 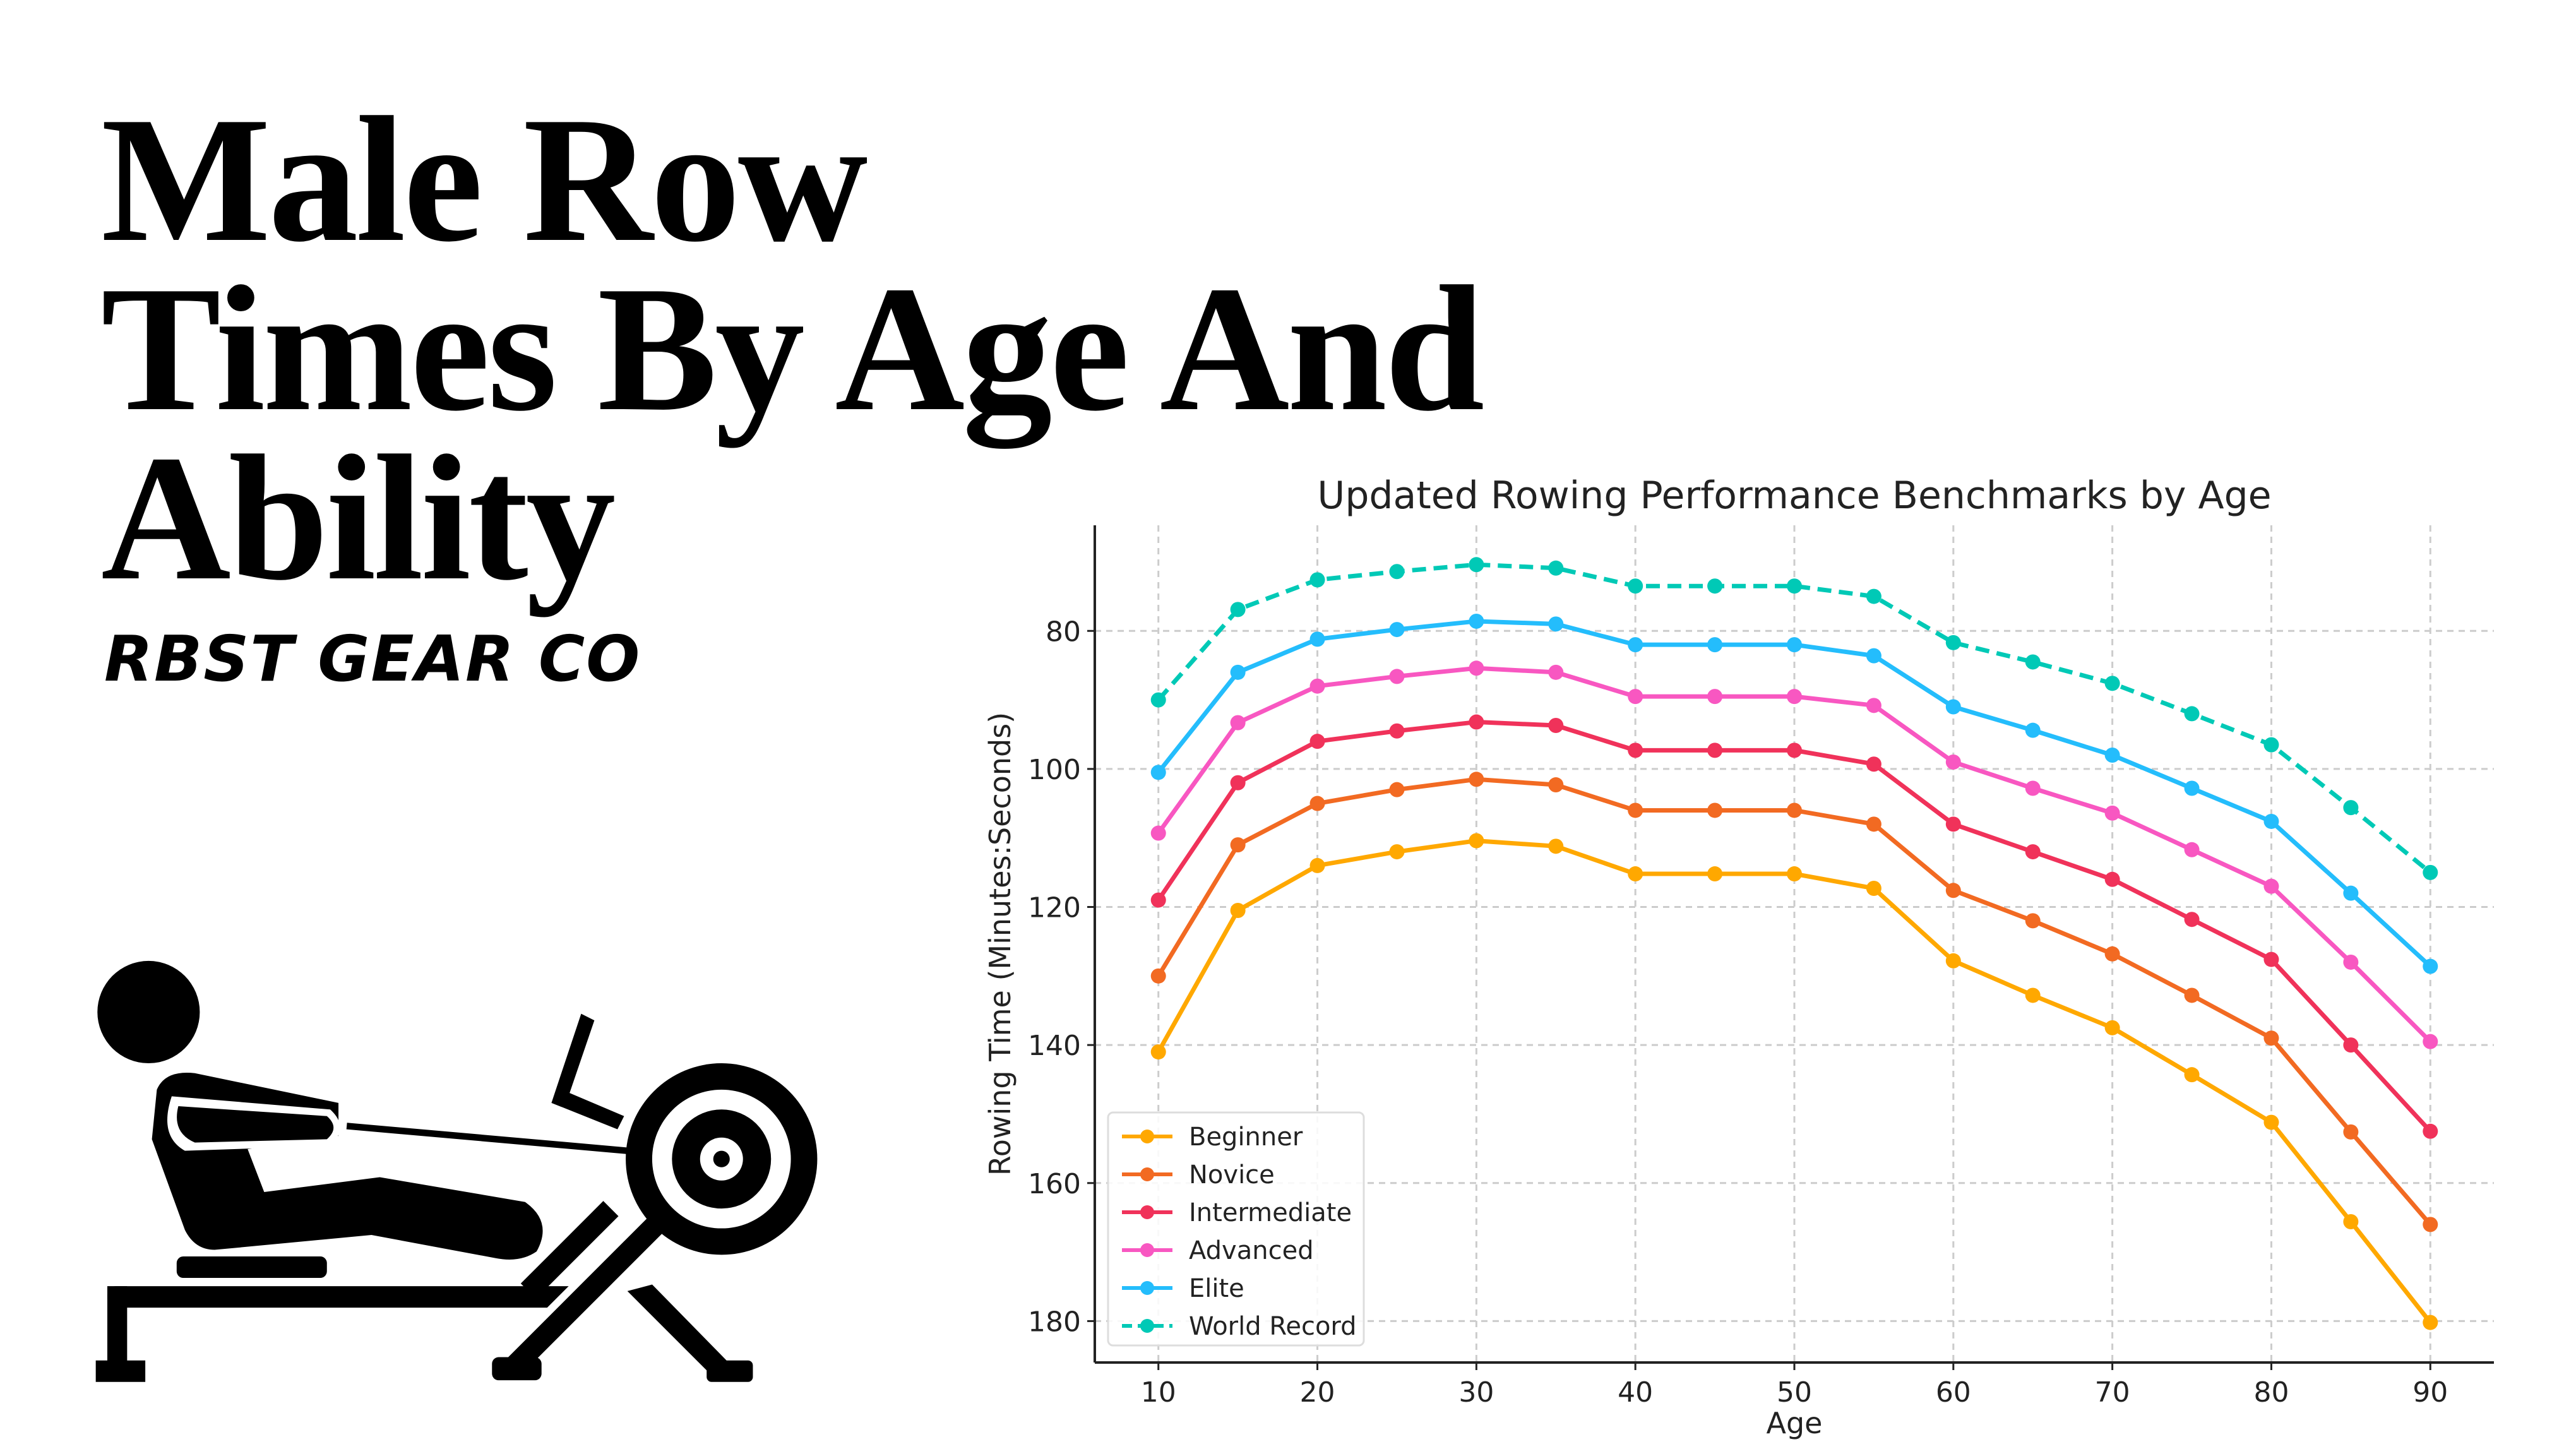 What do you see at coordinates (1054, 770) in the screenshot?
I see `y-tick-label: 100` at bounding box center [1054, 770].